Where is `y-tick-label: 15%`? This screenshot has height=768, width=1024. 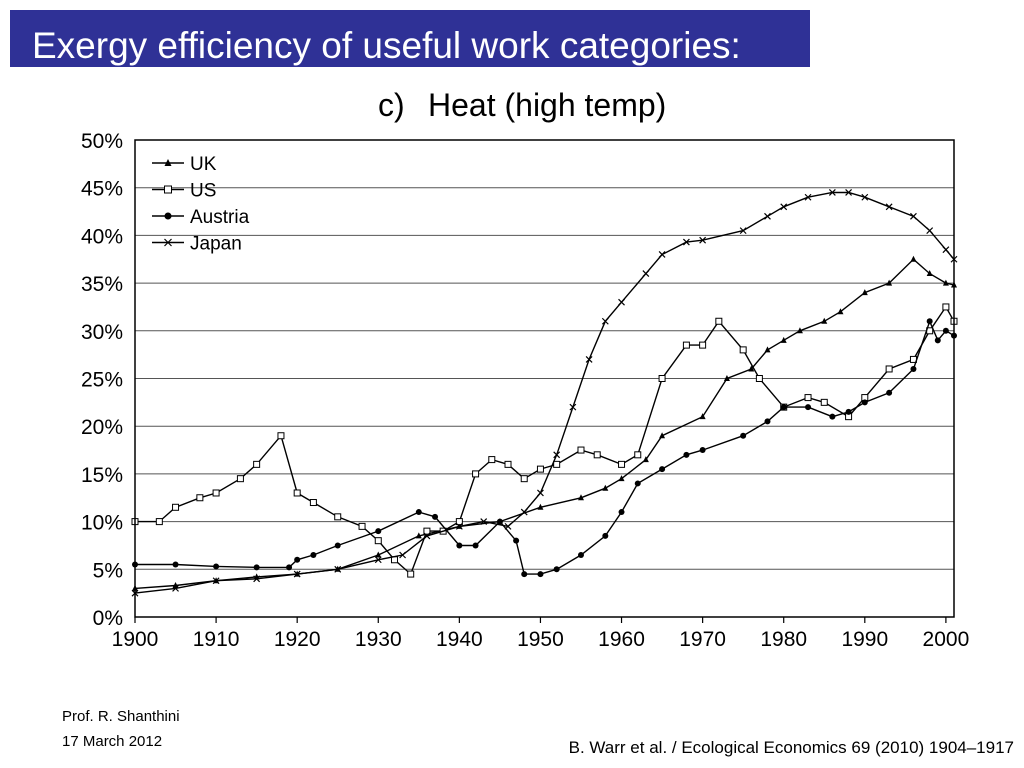 y-tick-label: 15% is located at coordinates (102, 475).